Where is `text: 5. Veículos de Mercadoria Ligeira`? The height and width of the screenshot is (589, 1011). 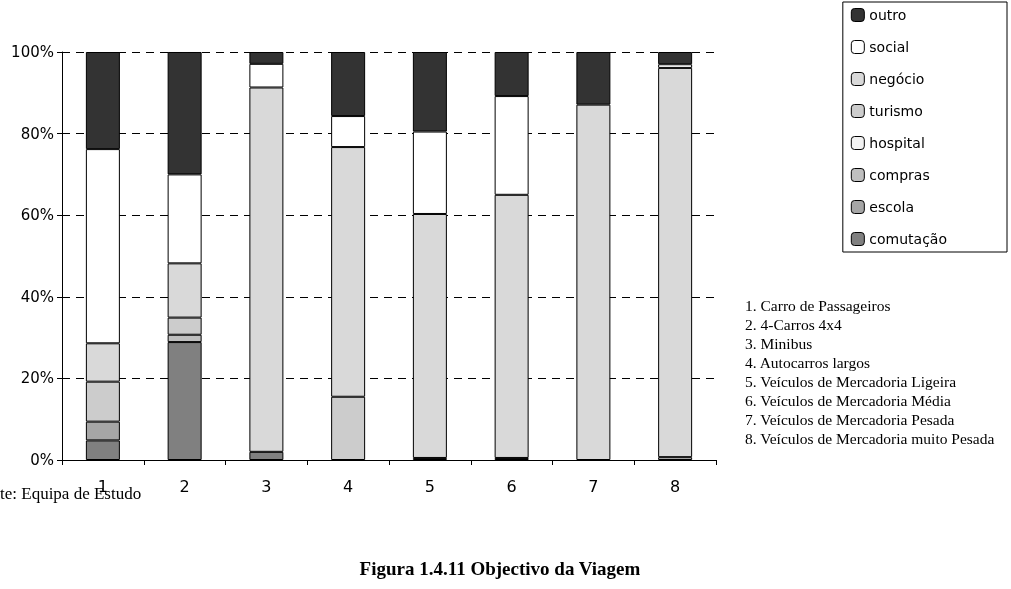
text: 5. Veículos de Mercadoria Ligeira is located at coordinates (851, 381).